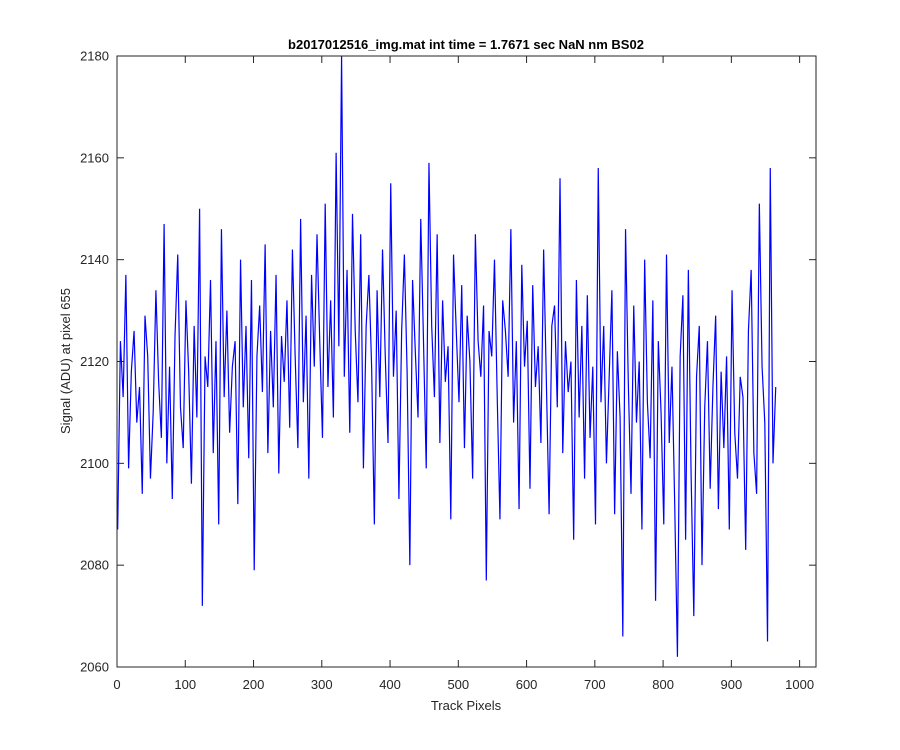 This screenshot has width=900, height=750. What do you see at coordinates (94, 259) in the screenshot?
I see `y-tick-label: 2140` at bounding box center [94, 259].